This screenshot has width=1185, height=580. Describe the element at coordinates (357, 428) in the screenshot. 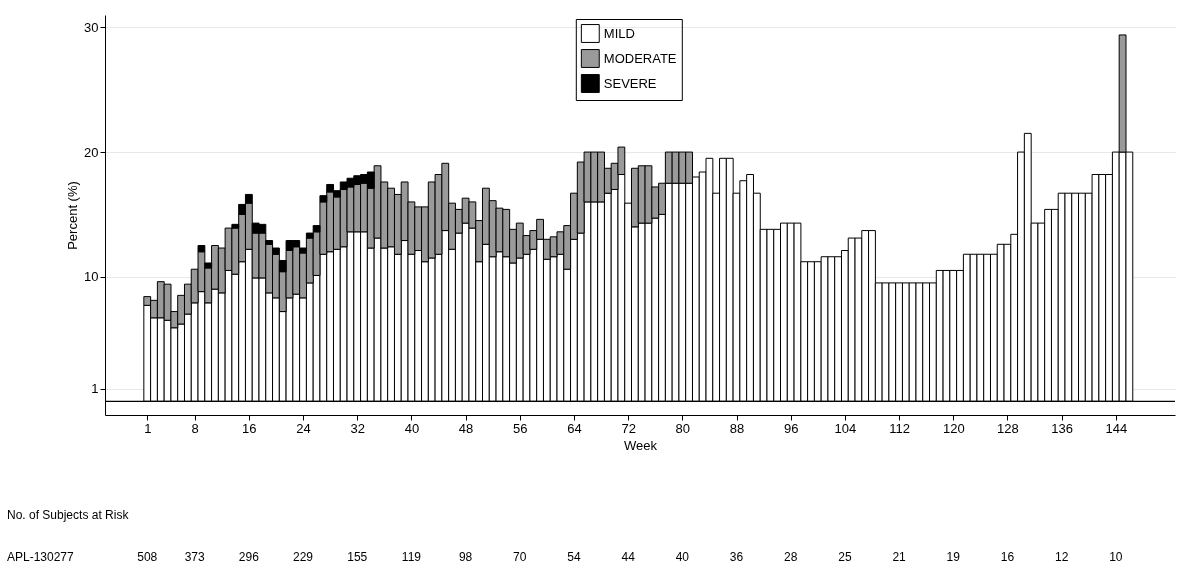

I see `x-tick-label: 32` at that location.